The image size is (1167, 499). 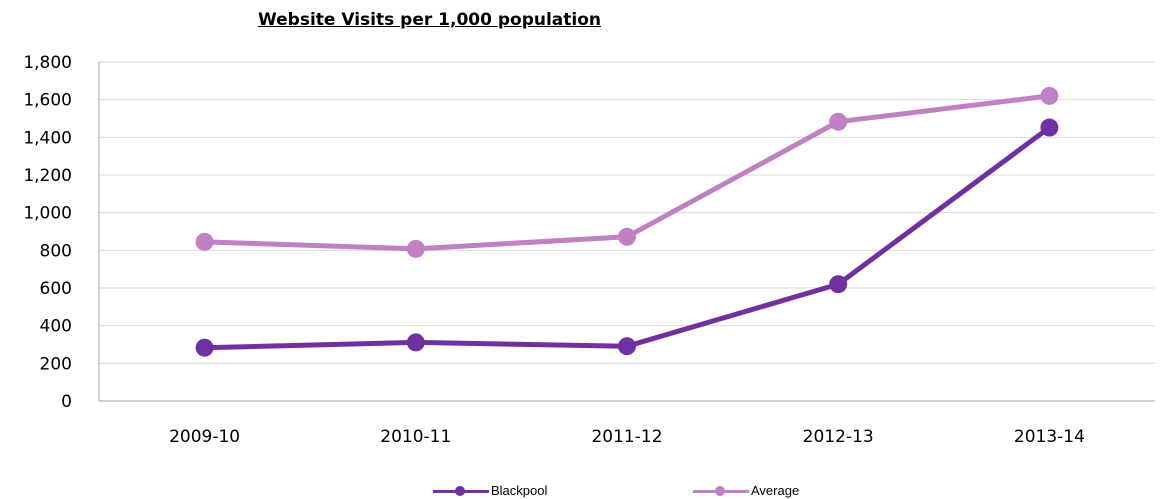 I want to click on y-tick-label: 0, so click(x=66, y=402).